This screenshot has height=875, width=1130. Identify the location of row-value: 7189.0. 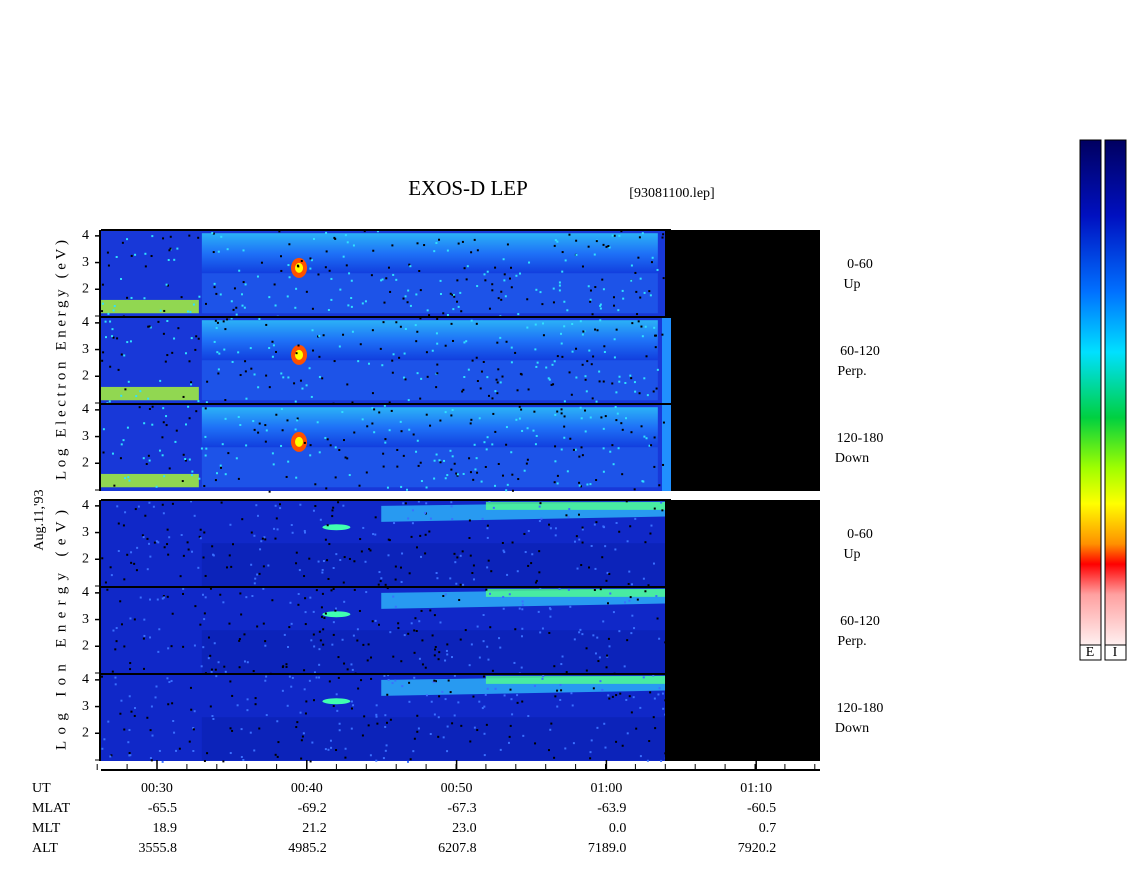
(607, 848).